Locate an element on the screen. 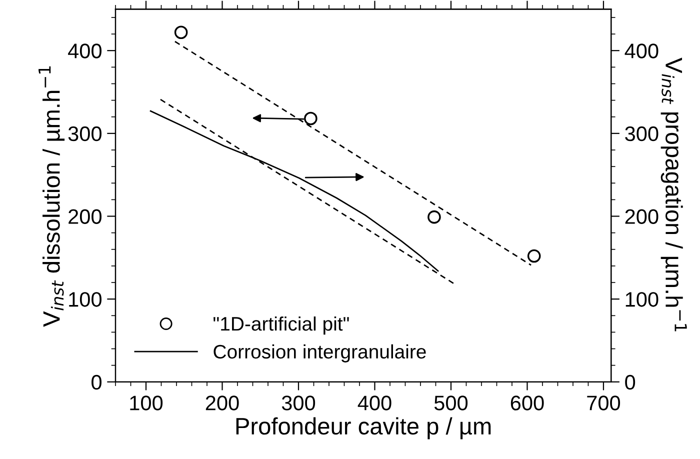 The width and height of the screenshot is (700, 459). y-tick-label: 400 is located at coordinates (85, 51).